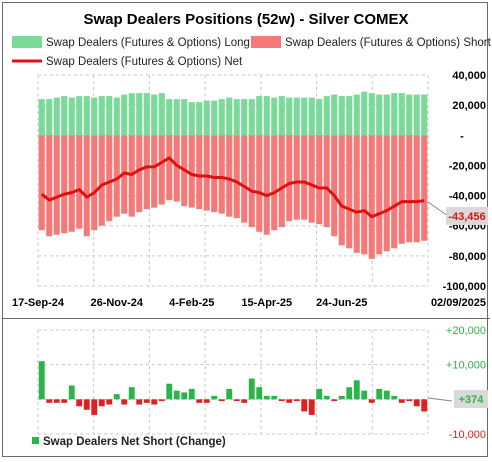 This screenshot has height=462, width=492. Describe the element at coordinates (471, 399) in the screenshot. I see `change-callout-box` at that location.